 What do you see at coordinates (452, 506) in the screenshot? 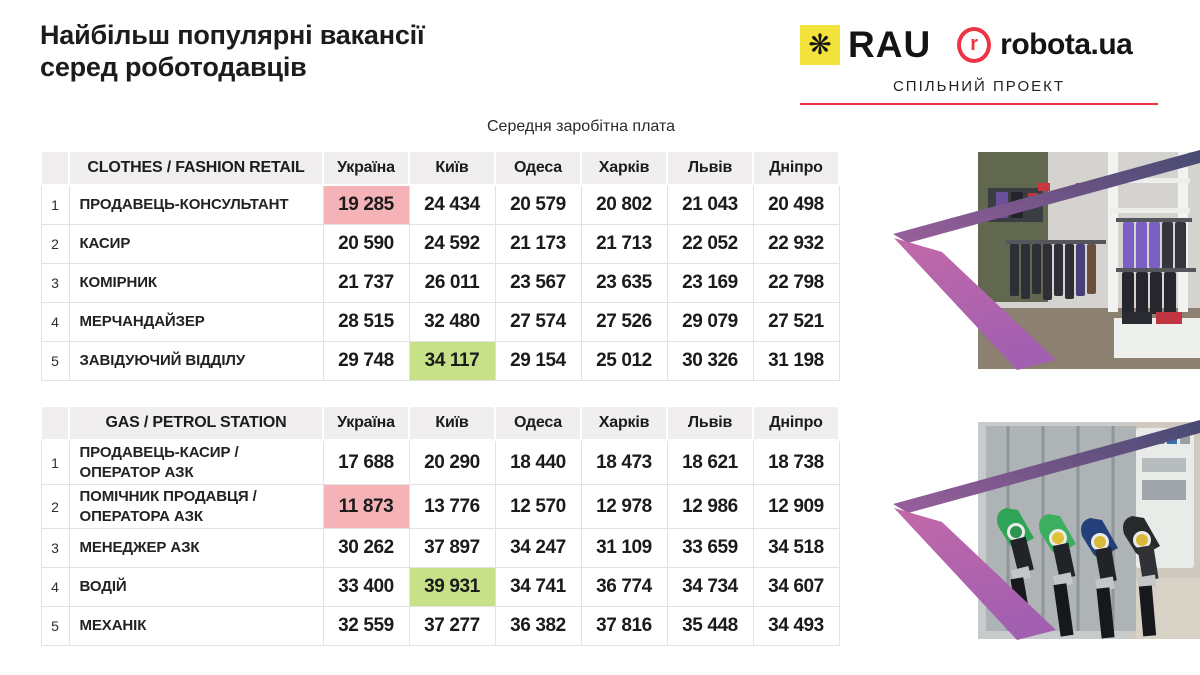
I see `salary-value: 13 776` at bounding box center [452, 506].